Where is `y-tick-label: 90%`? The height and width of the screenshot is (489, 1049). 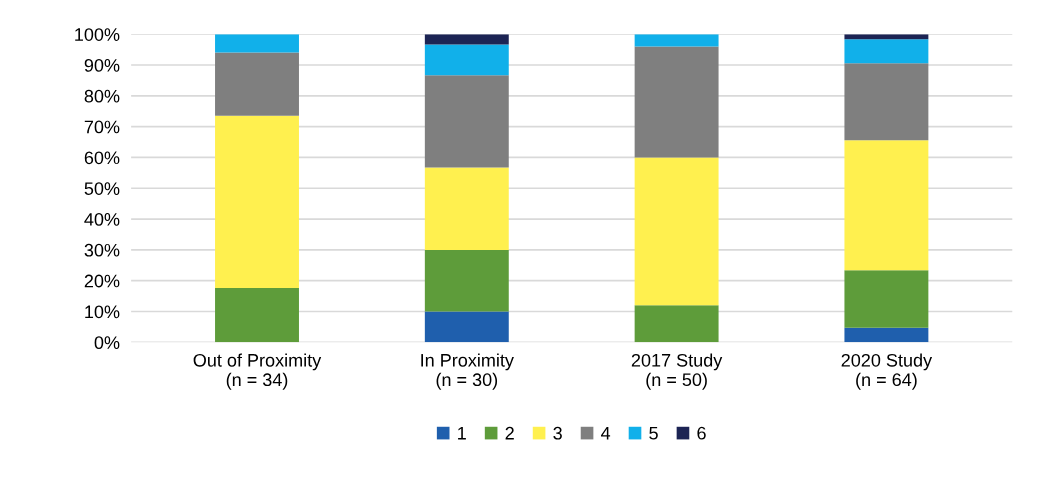
y-tick-label: 90% is located at coordinates (102, 65).